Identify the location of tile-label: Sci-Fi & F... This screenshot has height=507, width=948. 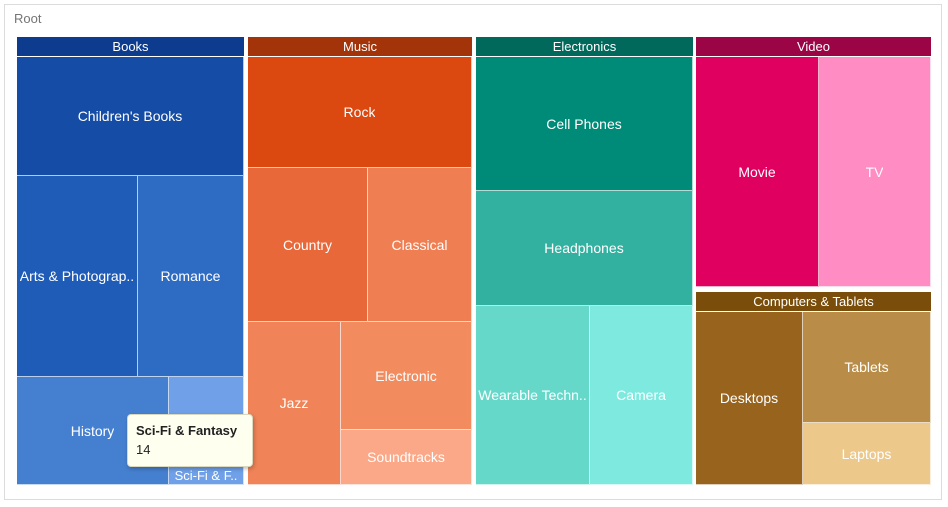
(206, 475).